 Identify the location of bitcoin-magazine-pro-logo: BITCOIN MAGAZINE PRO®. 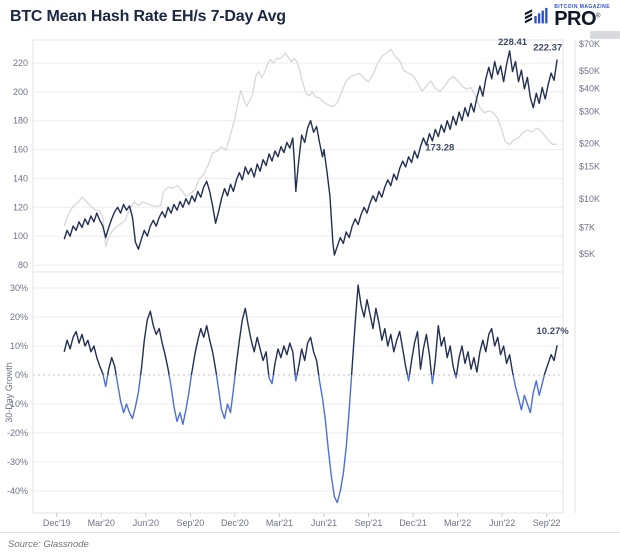
(567, 17).